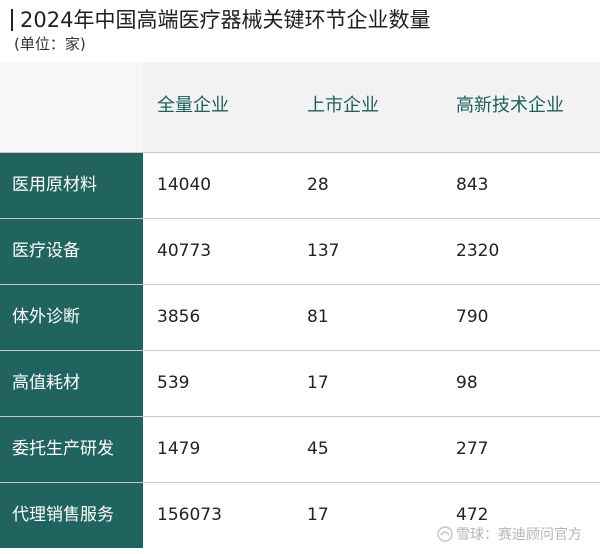  I want to click on row-label-cell: 高值耗材, so click(71, 383).